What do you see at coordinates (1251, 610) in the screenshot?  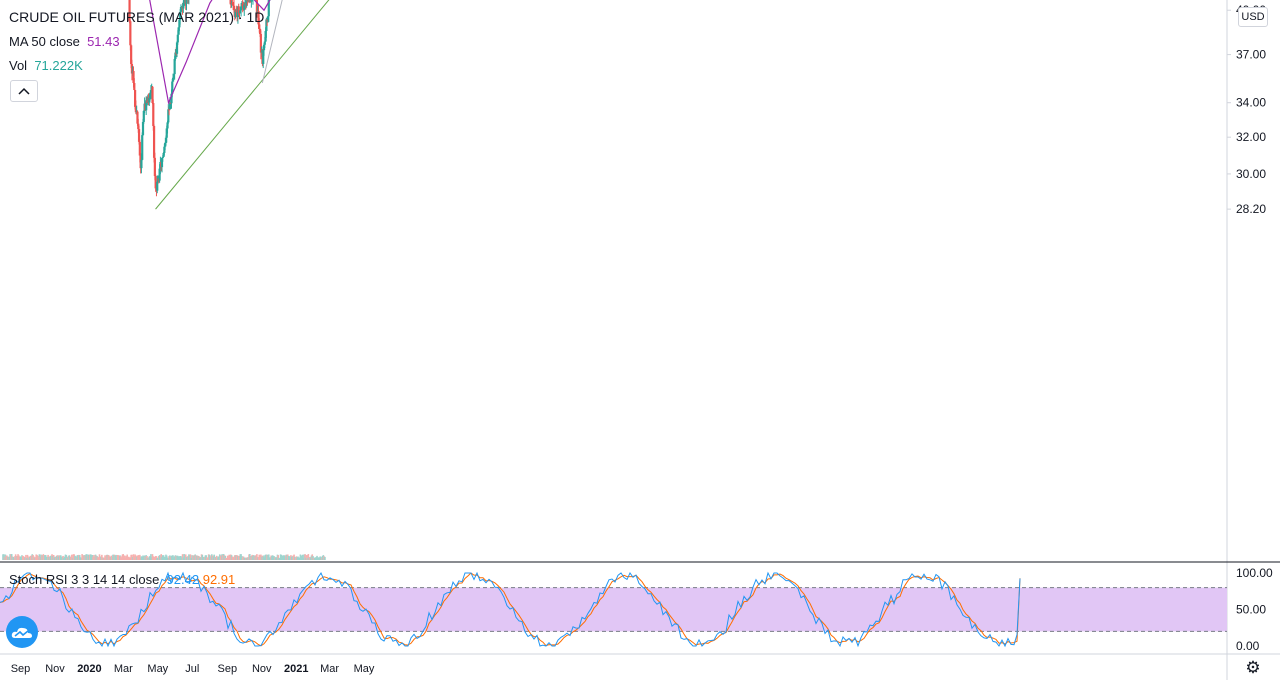 I see `stoch-tick-label: 50.00` at bounding box center [1251, 610].